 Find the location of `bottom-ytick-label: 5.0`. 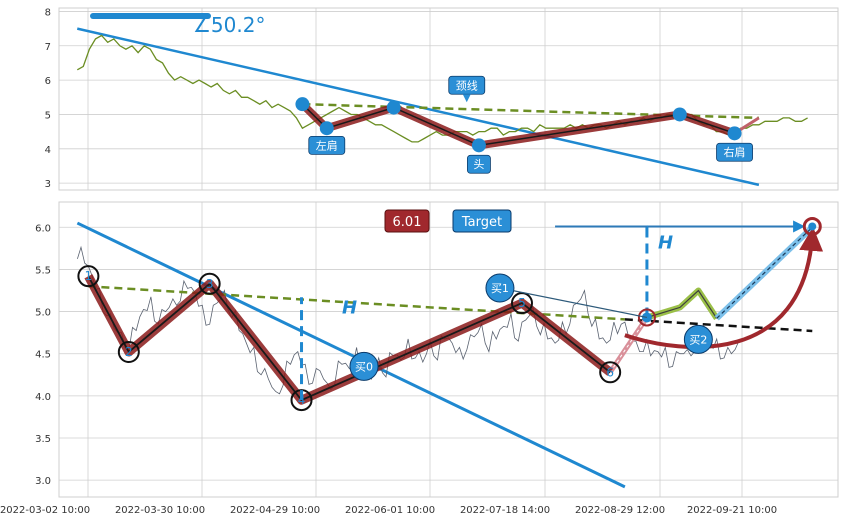

bottom-ytick-label: 5.0 is located at coordinates (43, 313).